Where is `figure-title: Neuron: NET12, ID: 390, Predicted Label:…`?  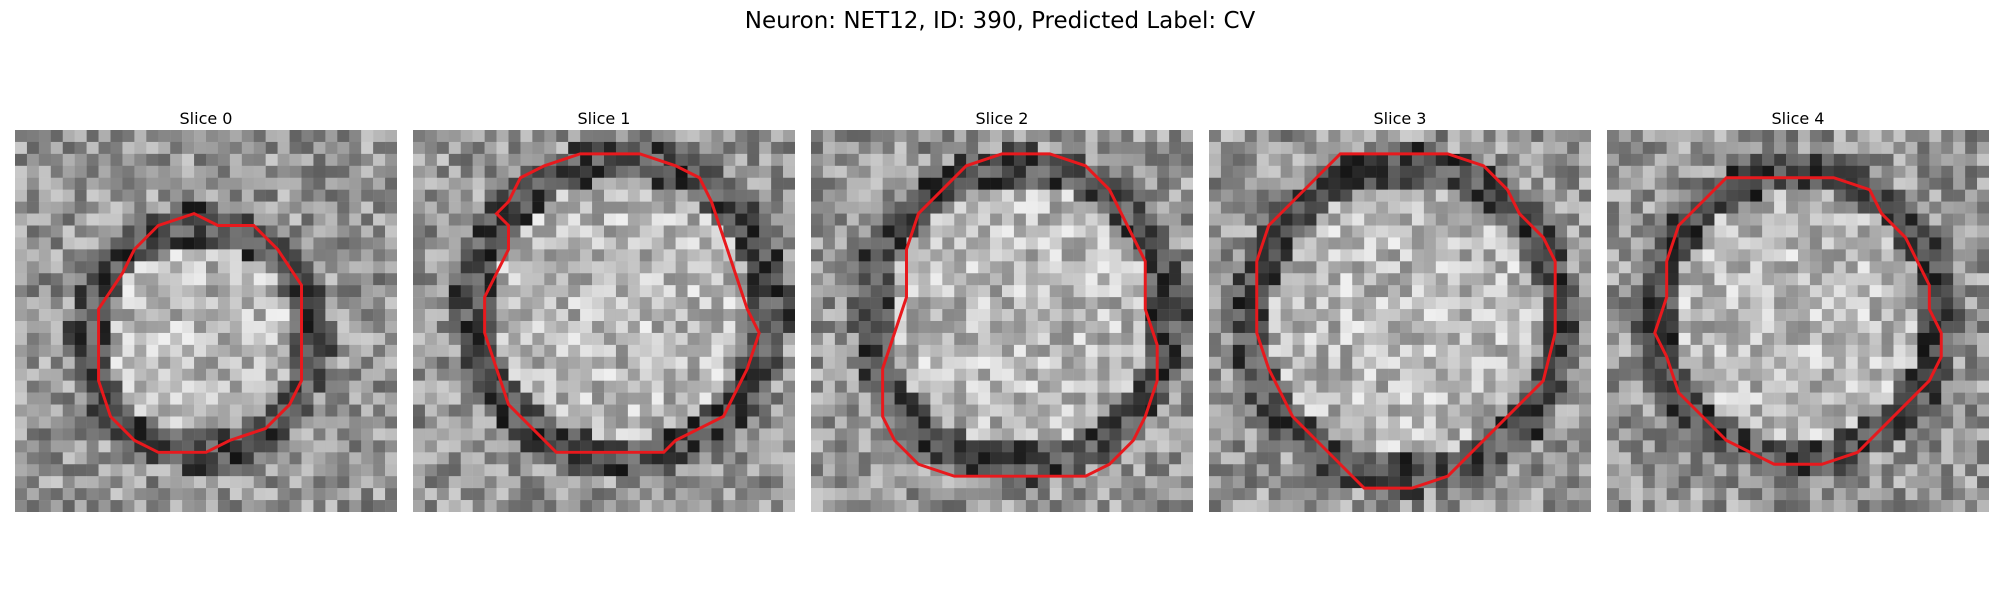
figure-title: Neuron: NET12, ID: 390, Predicted Label:… is located at coordinates (1000, 21).